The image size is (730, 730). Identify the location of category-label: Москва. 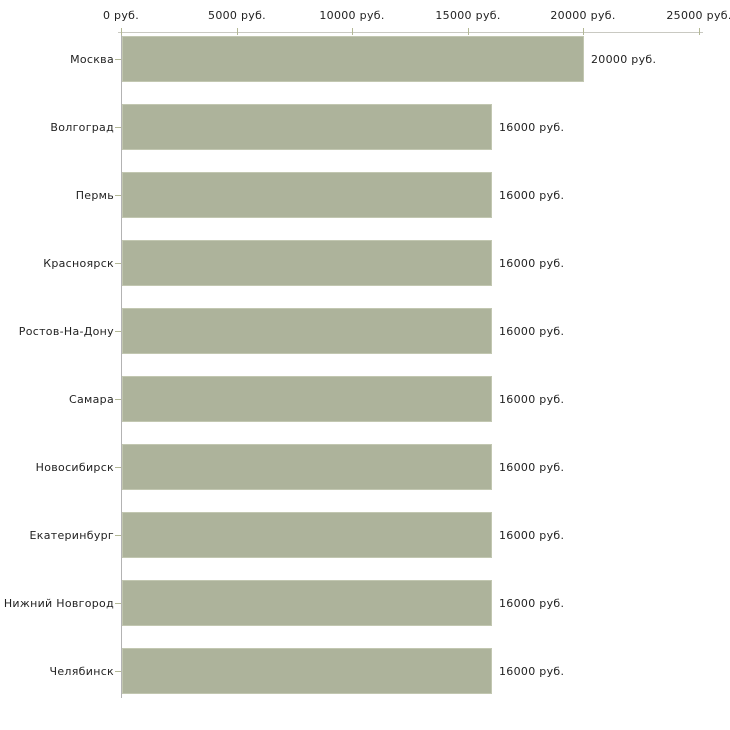
(92, 59).